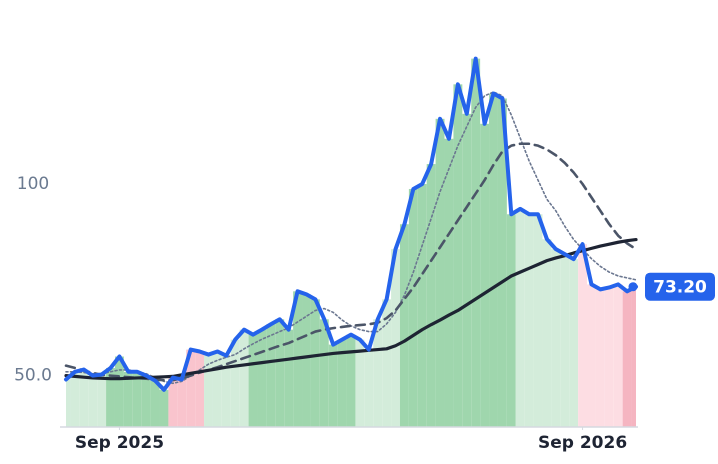 This screenshot has height=464, width=718. I want to click on x-tick-label: Sep 2026, so click(582, 443).